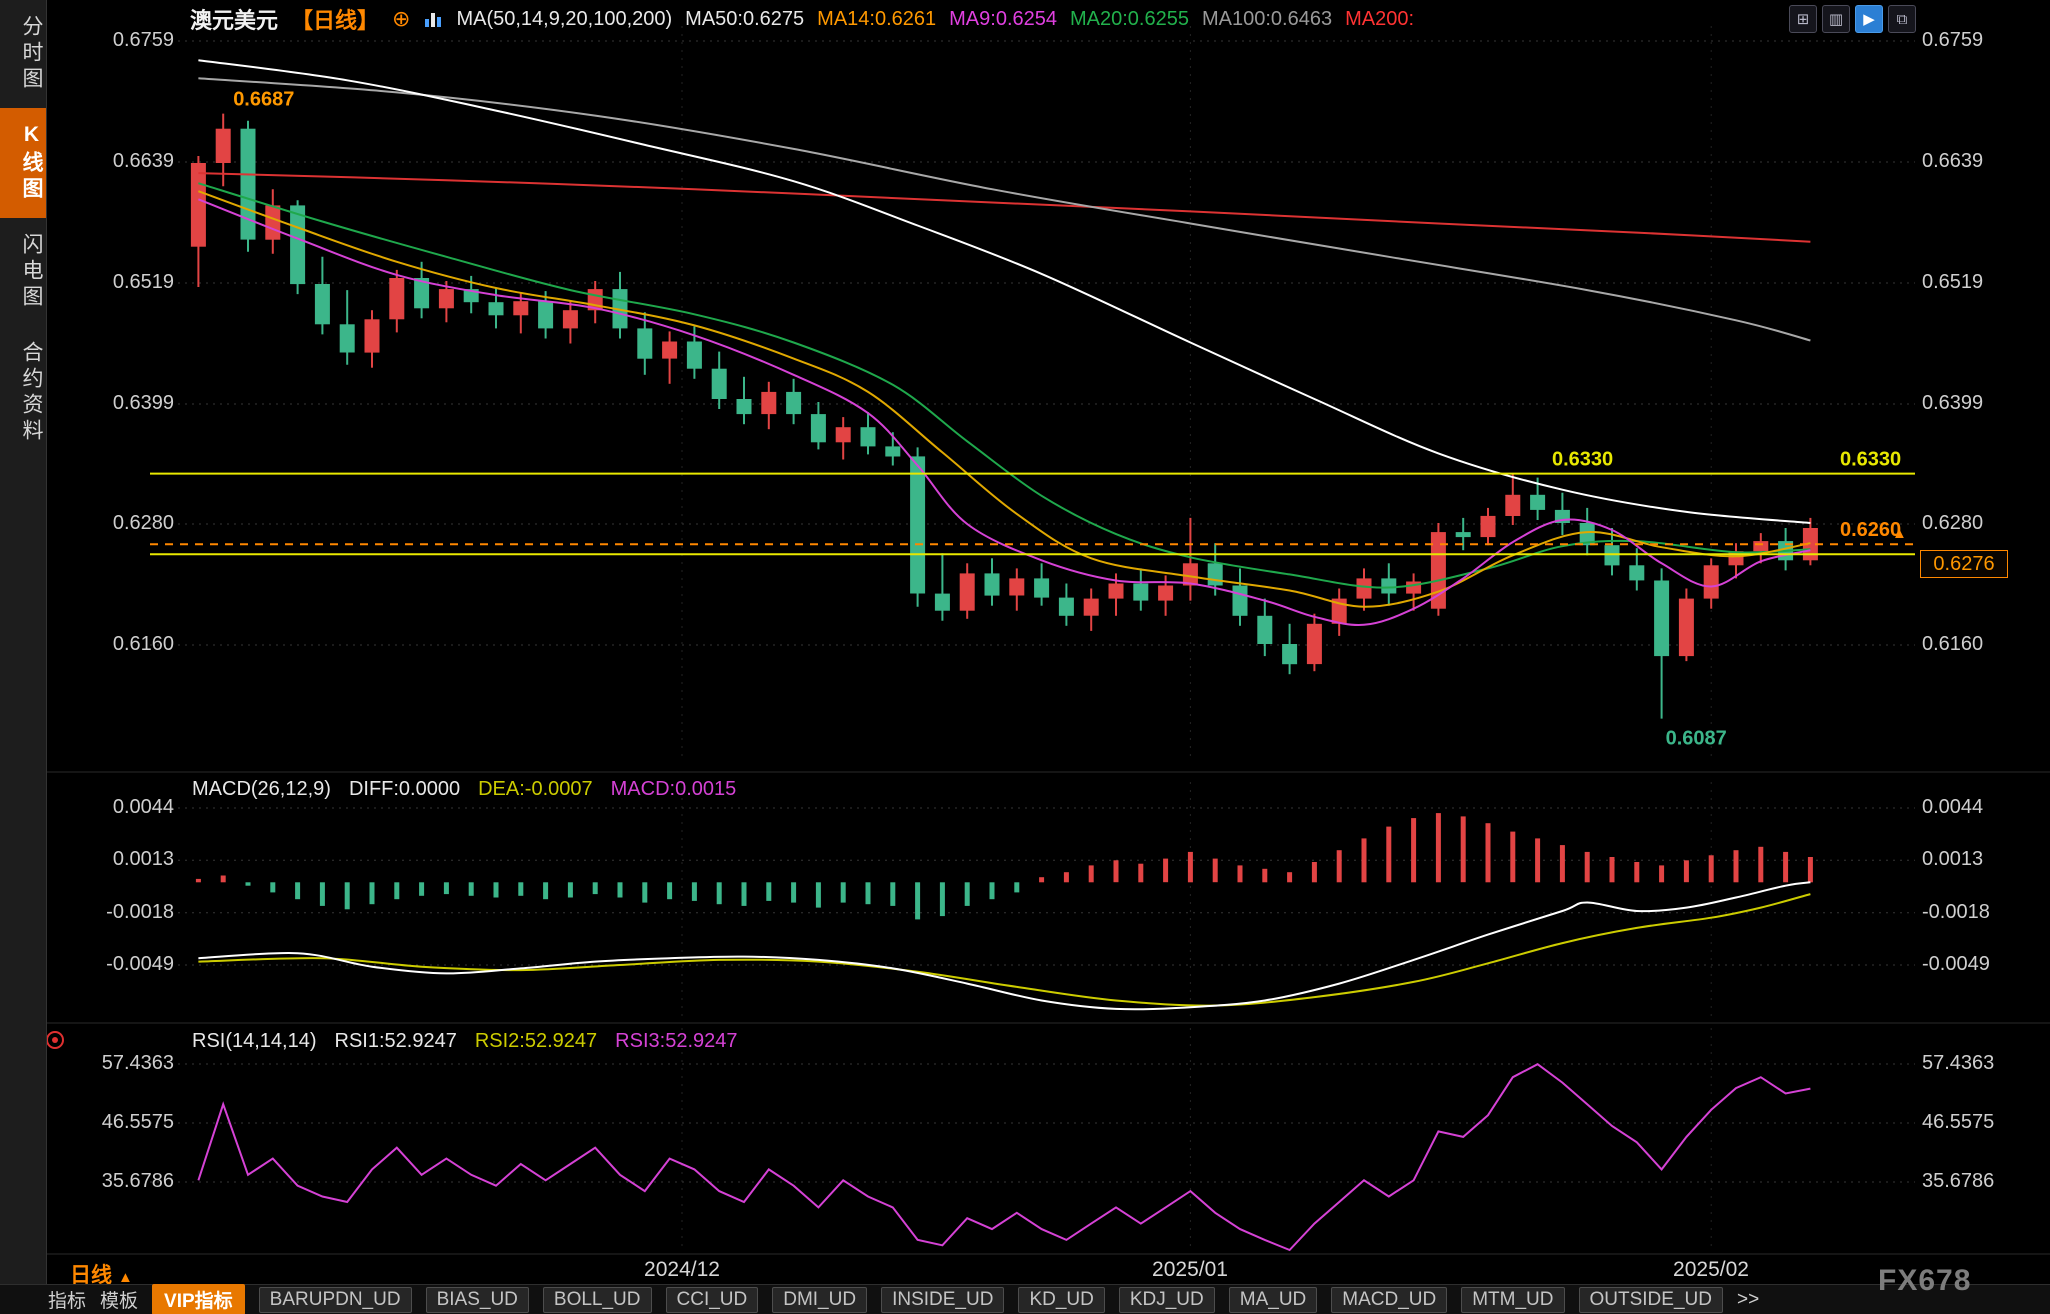  What do you see at coordinates (404, 789) in the screenshot?
I see `legend-item: DIFF:0.0000` at bounding box center [404, 789].